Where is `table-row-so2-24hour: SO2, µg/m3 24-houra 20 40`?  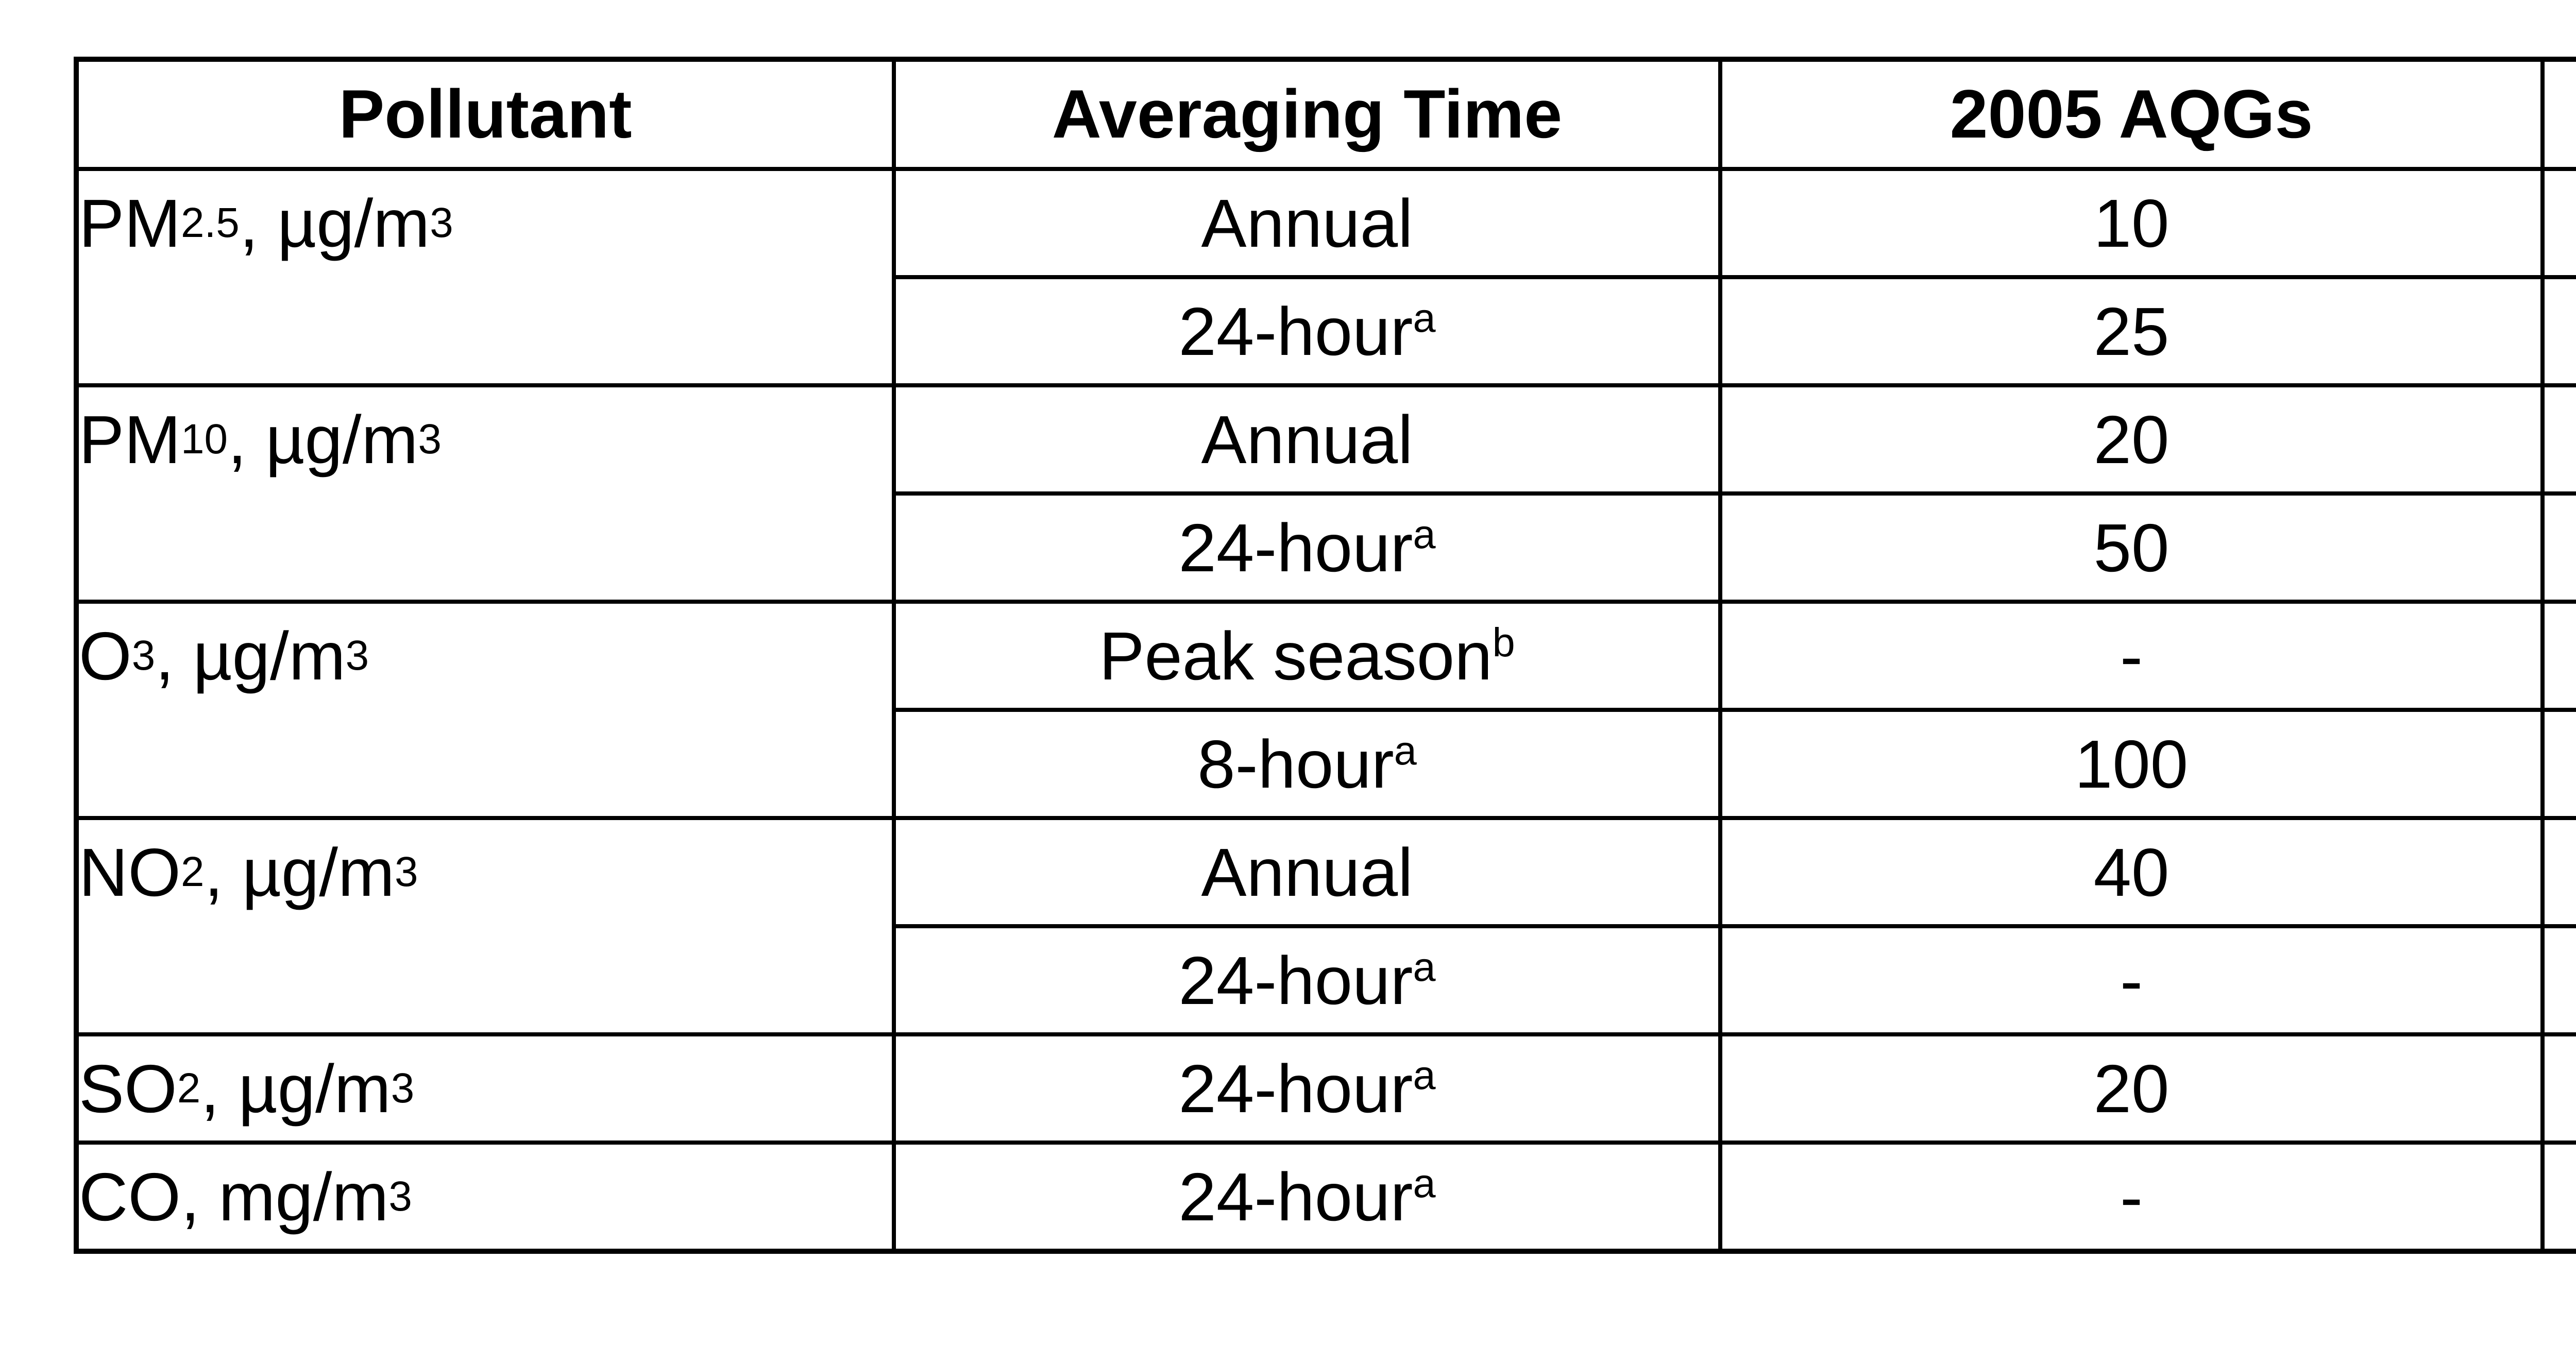
table-row-so2-24hour: SO2, µg/m3 24-houra 20 40 is located at coordinates (1325, 1089).